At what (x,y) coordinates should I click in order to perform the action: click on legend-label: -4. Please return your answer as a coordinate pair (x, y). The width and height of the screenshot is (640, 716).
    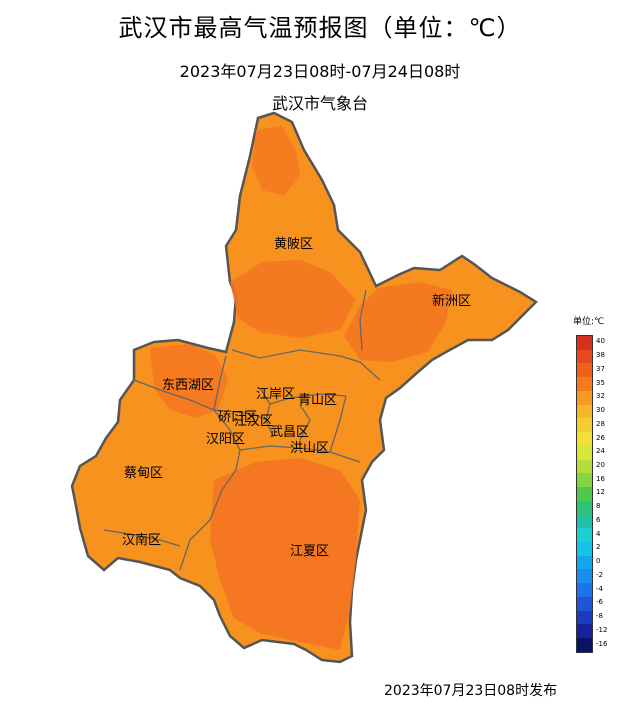
    Looking at the image, I should click on (599, 588).